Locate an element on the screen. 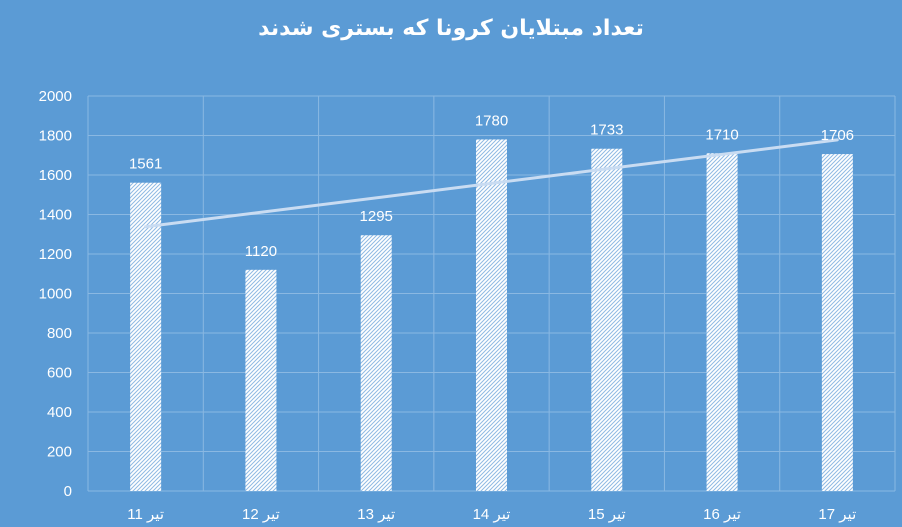 The height and width of the screenshot is (527, 902). data-label: 1733 is located at coordinates (606, 130).